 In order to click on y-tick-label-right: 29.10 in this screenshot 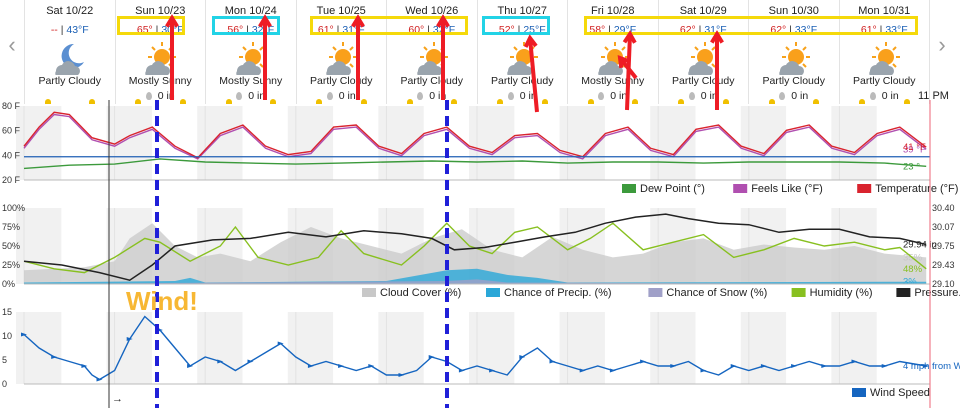, I will do `click(943, 284)`.